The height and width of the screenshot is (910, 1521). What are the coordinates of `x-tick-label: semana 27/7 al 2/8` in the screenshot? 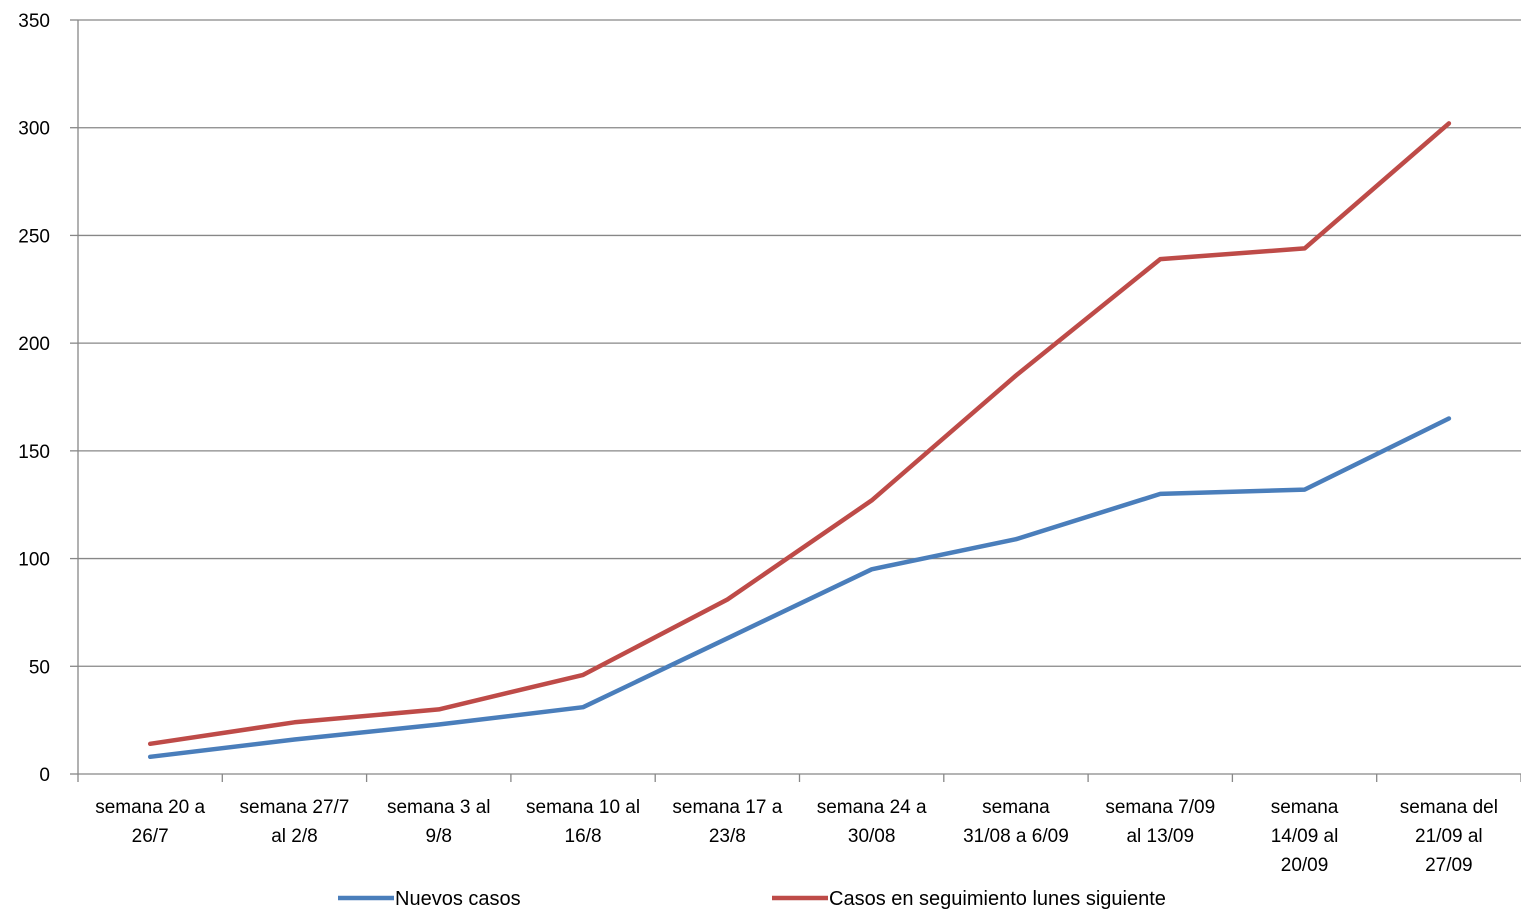 It's located at (295, 822).